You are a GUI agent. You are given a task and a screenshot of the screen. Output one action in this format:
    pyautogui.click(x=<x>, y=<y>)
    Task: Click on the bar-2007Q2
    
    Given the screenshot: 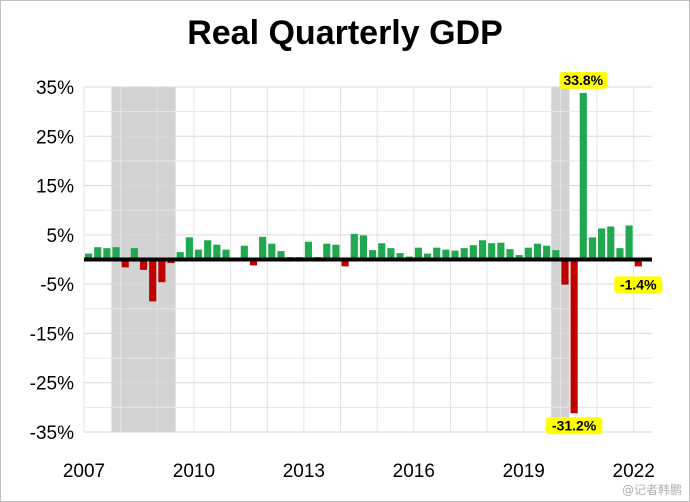 What is the action you would take?
    pyautogui.click(x=98, y=253)
    